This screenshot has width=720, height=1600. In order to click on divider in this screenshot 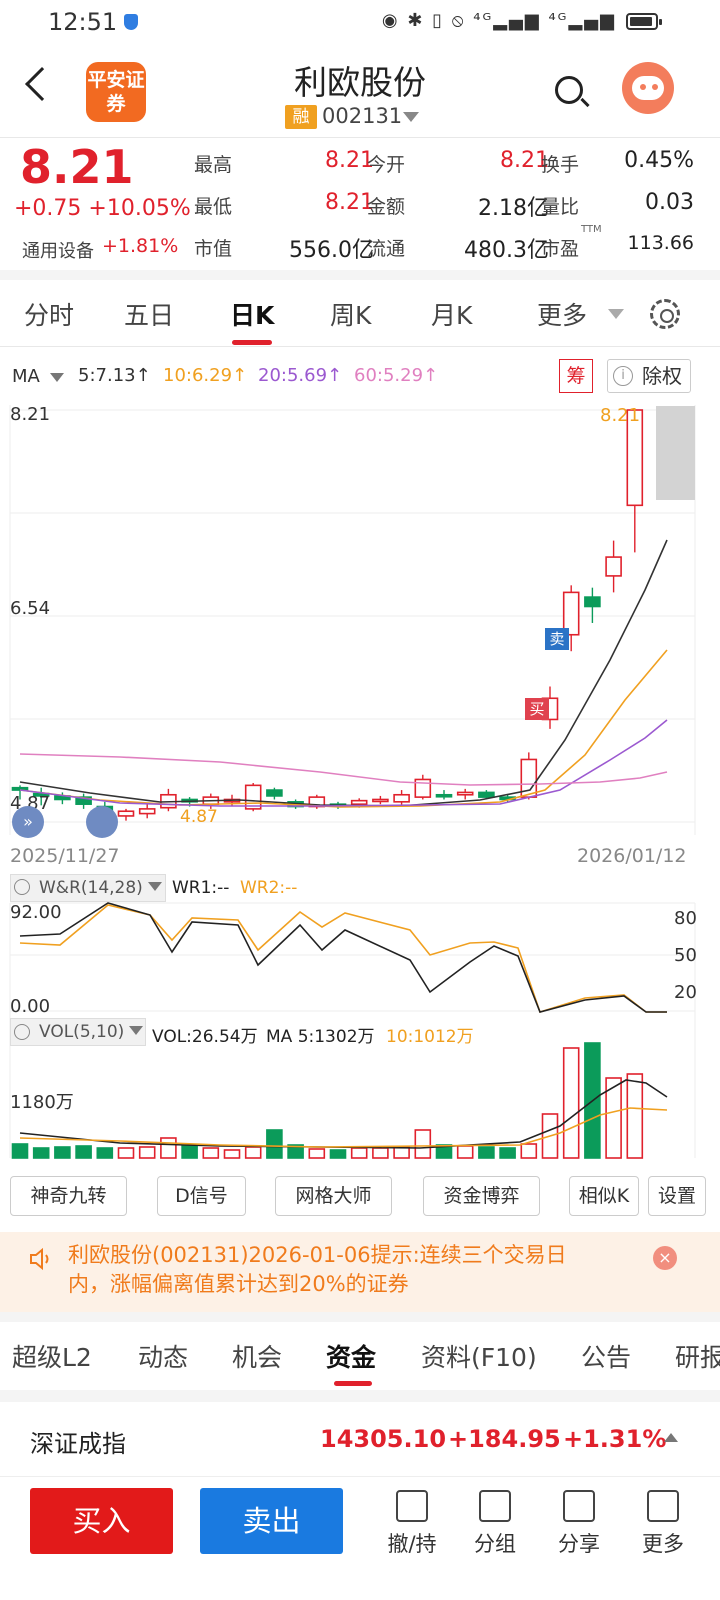, I will do `click(360, 346)`.